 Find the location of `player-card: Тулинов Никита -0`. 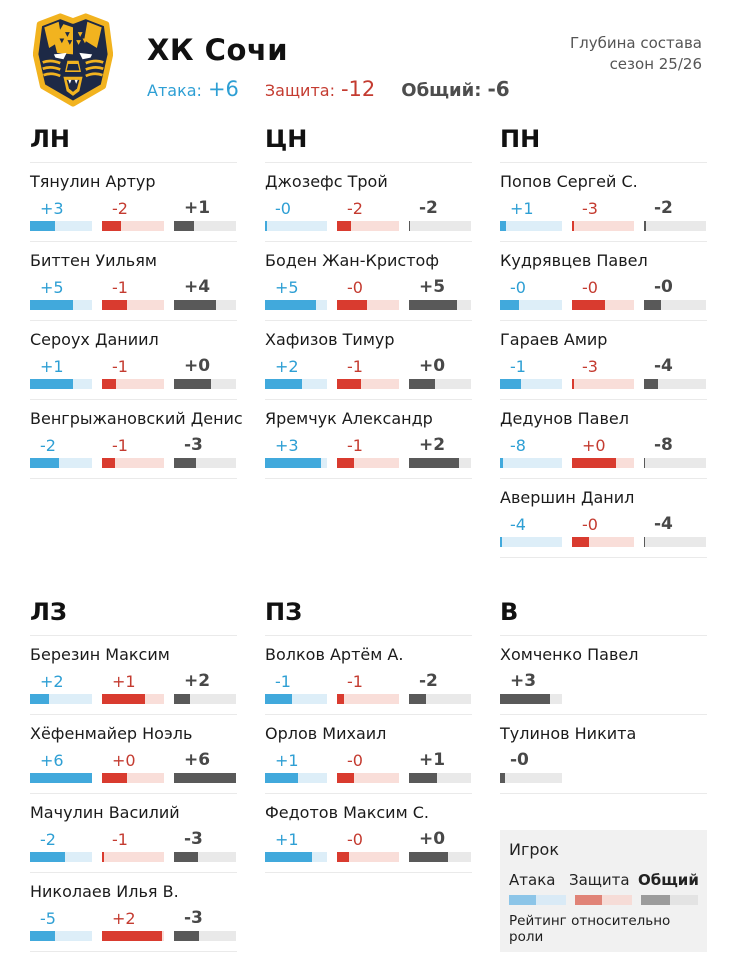

player-card: Тулинов Никита -0 is located at coordinates (603, 754).